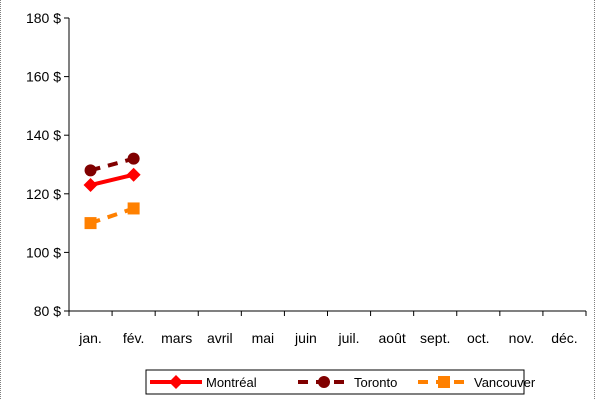 The height and width of the screenshot is (399, 595). I want to click on legend-entry-vancouver: Vancouver, so click(477, 382).